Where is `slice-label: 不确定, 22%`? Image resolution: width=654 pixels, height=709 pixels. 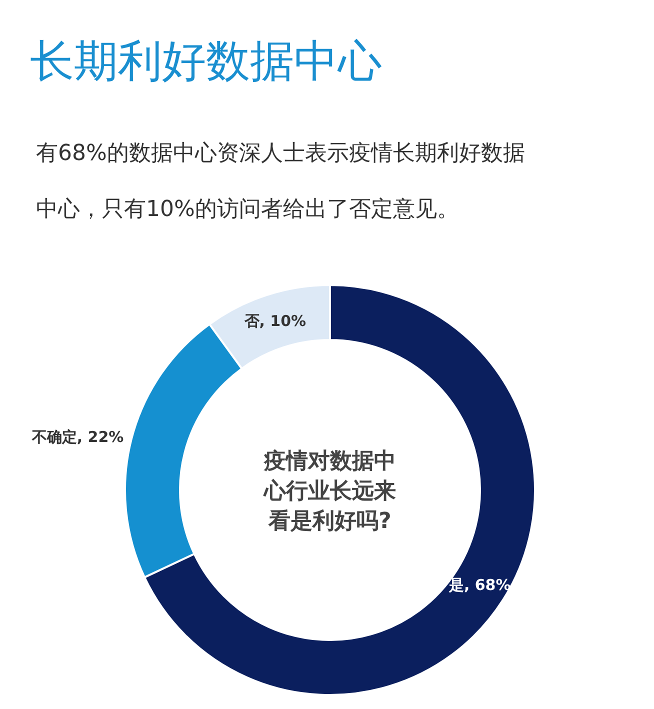
slice-label: 不确定, 22% is located at coordinates (77, 437).